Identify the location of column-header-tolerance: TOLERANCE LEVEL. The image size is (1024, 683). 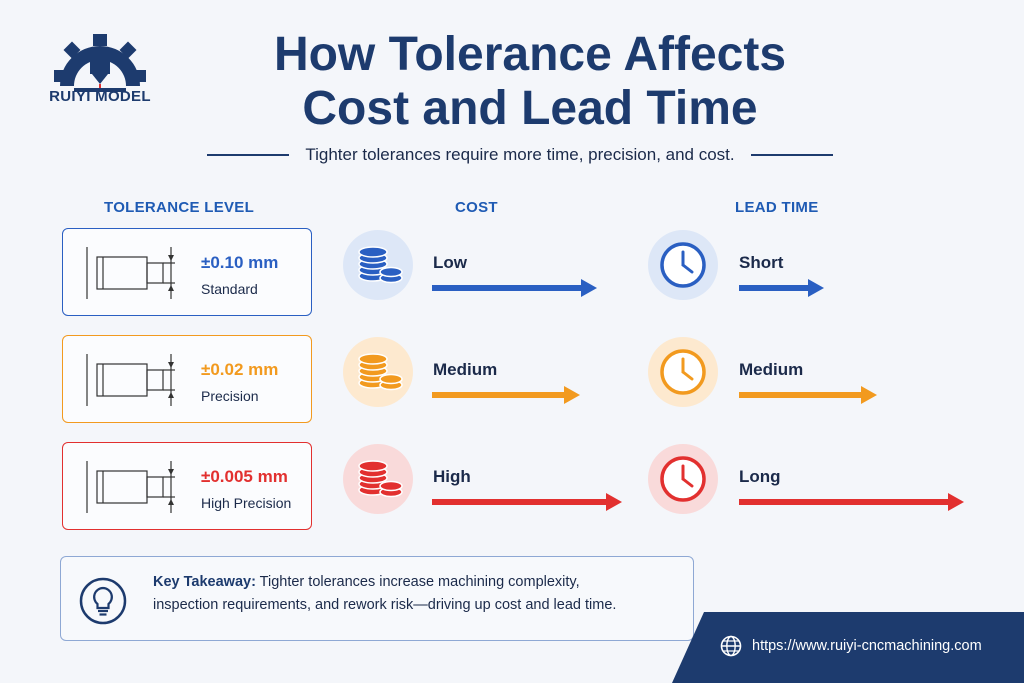
(179, 207).